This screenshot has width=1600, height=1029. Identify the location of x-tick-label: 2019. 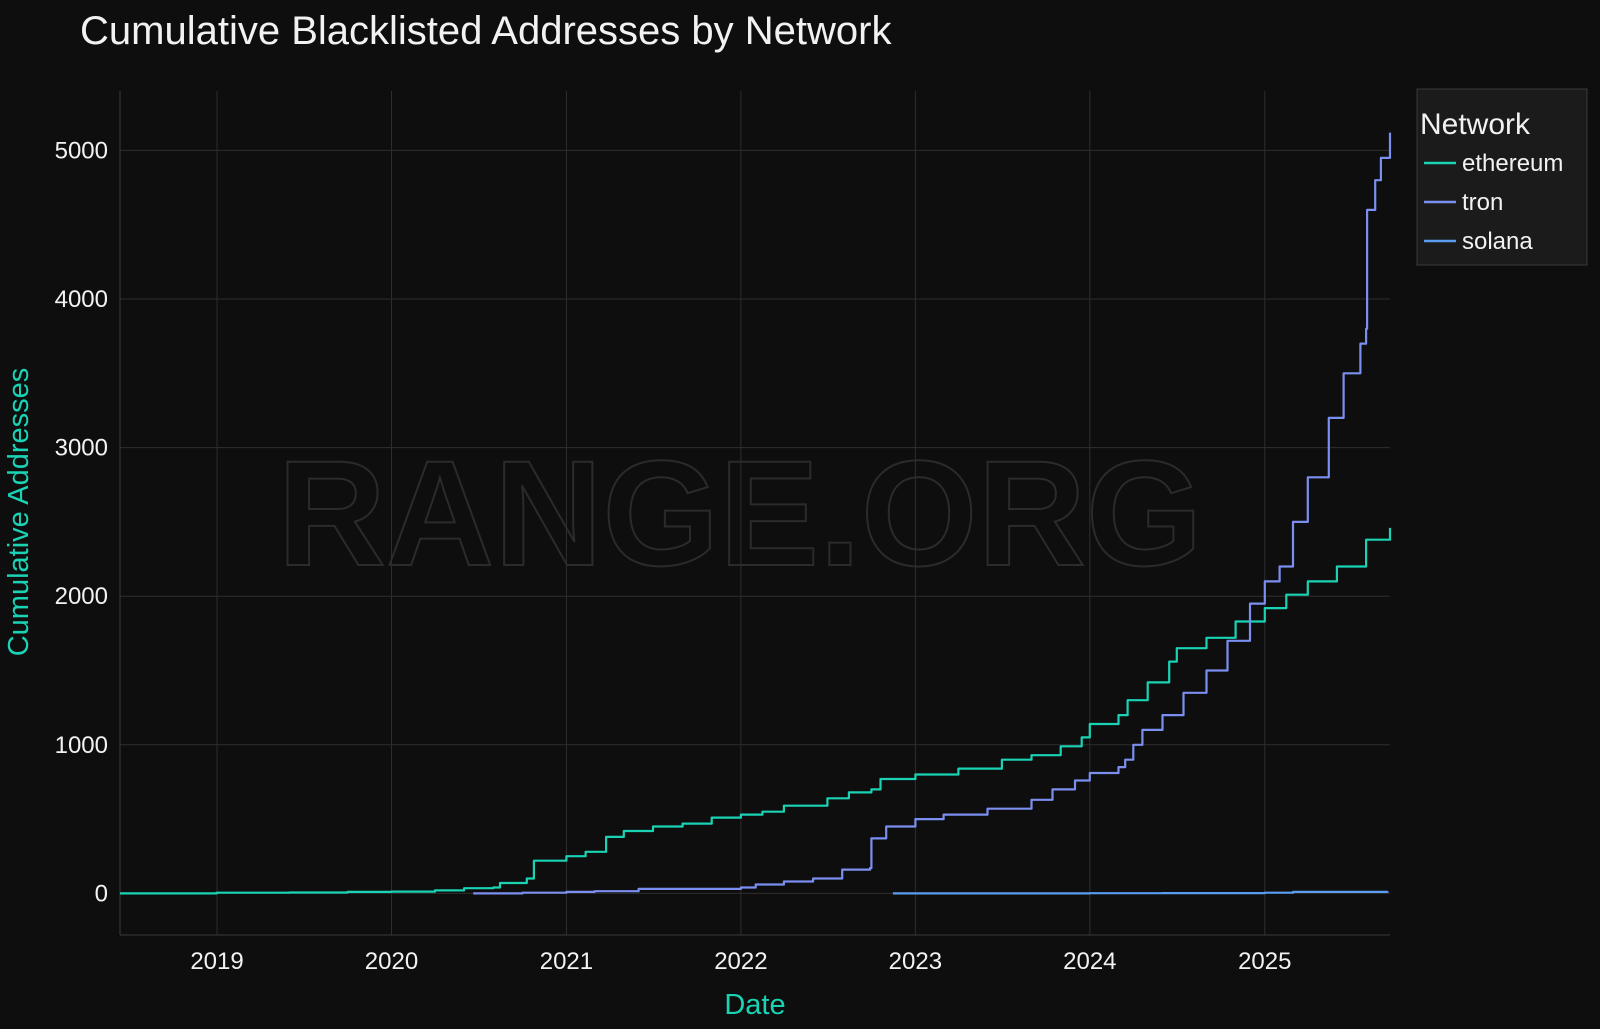
(216, 961).